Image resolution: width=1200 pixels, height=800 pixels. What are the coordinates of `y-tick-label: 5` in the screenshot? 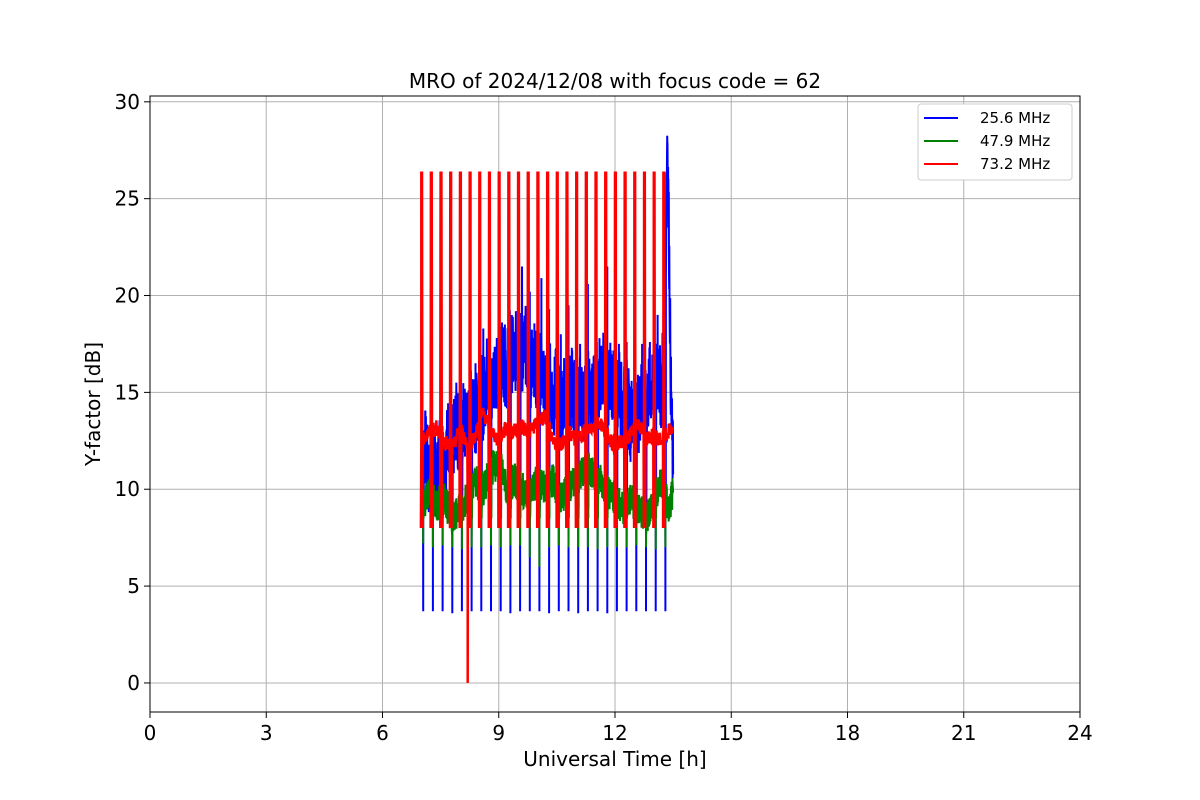 It's located at (133, 586).